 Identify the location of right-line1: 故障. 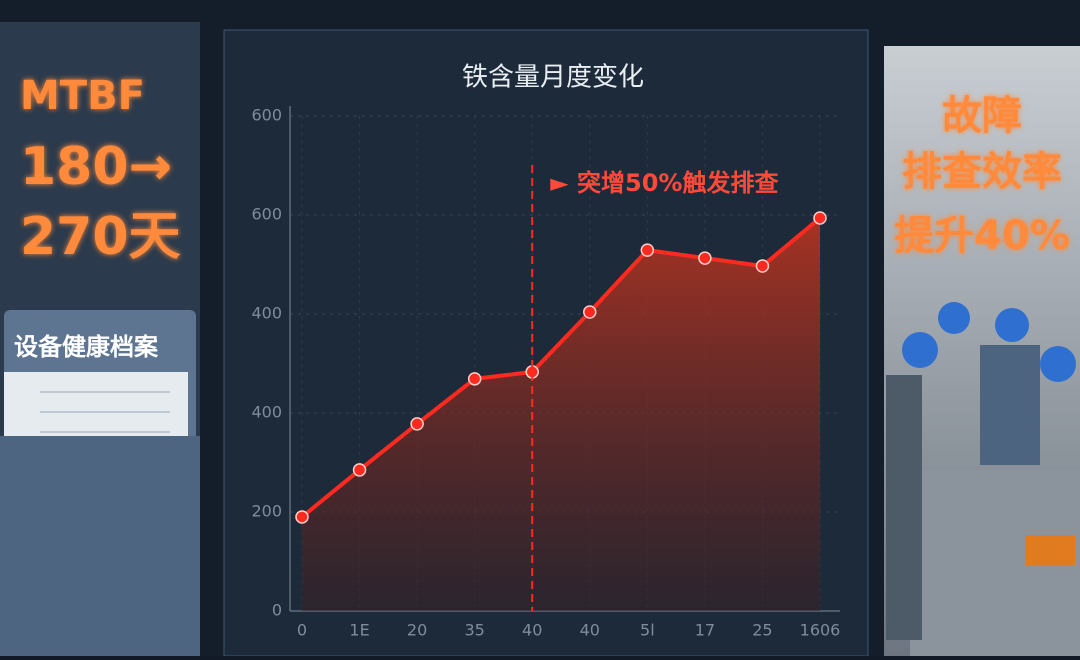
(982, 116).